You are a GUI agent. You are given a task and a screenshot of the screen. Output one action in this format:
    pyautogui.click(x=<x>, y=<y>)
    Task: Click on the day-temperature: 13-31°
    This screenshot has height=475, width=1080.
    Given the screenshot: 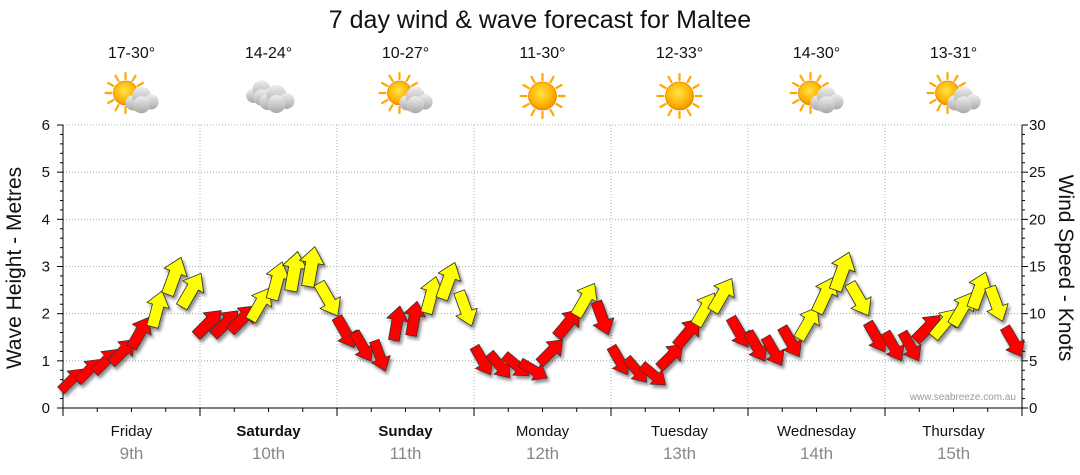 What is the action you would take?
    pyautogui.click(x=953, y=53)
    